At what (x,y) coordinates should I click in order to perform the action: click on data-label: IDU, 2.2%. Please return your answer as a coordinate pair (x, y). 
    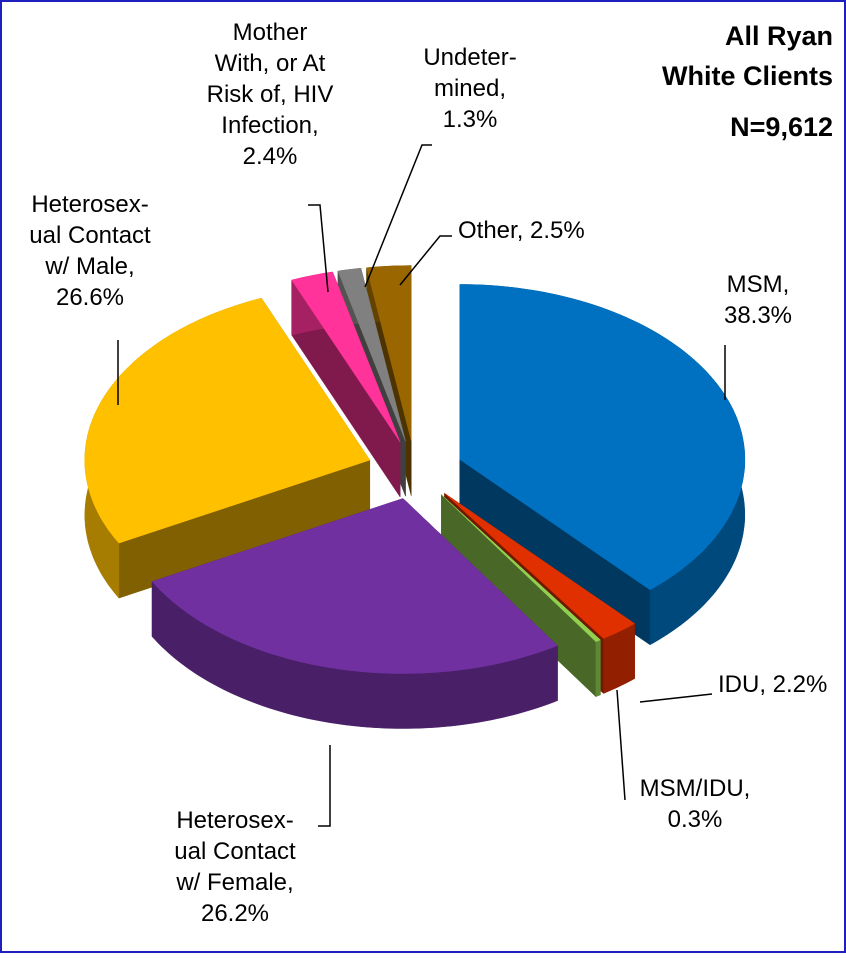
    Looking at the image, I should click on (772, 684).